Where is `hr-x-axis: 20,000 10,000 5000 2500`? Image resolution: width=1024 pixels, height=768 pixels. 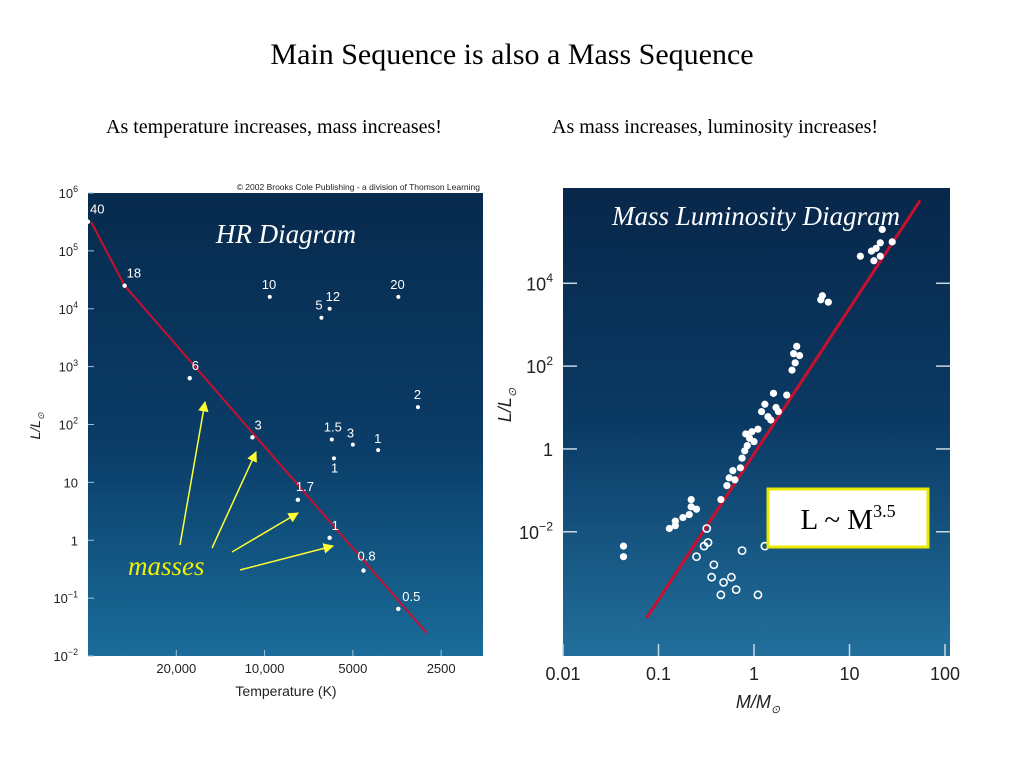
hr-x-axis: 20,000 10,000 5000 2500 is located at coordinates (306, 663).